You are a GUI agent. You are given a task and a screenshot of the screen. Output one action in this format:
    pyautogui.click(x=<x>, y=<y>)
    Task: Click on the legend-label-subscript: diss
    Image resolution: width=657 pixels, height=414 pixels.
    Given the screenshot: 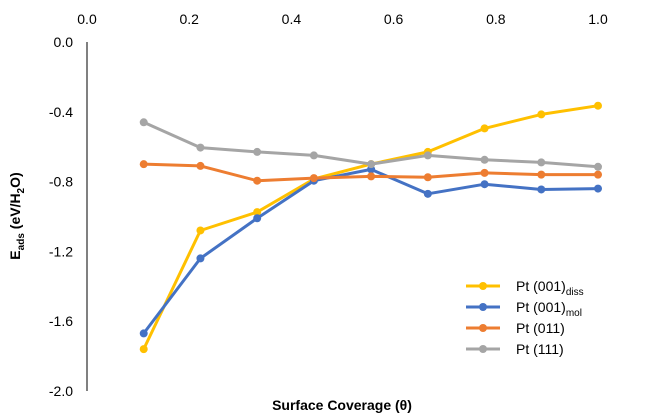 What is the action you would take?
    pyautogui.click(x=575, y=292)
    